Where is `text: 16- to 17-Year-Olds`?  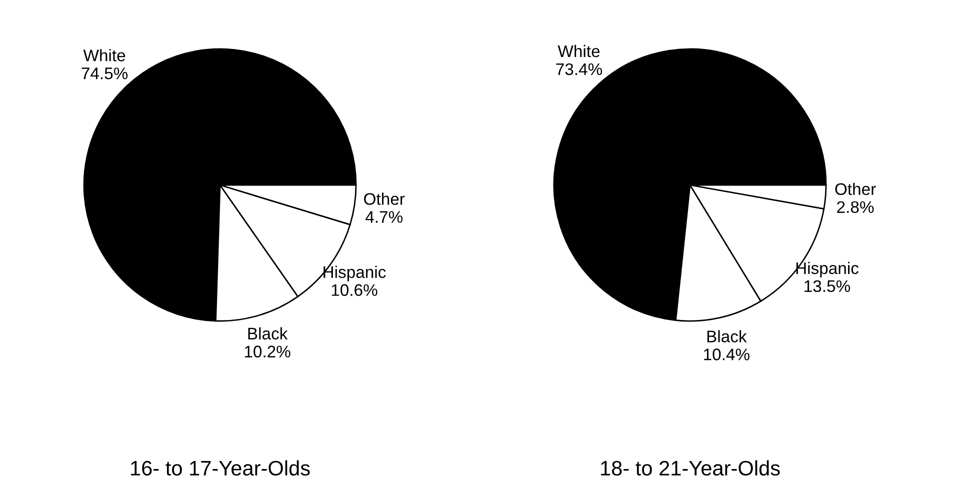 text: 16- to 17-Year-Olds is located at coordinates (220, 468).